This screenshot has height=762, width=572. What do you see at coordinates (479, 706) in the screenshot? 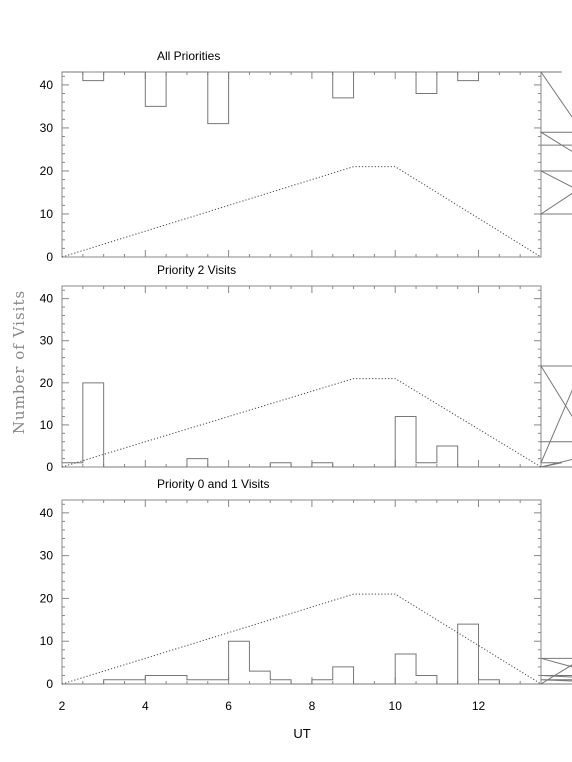
I see `x-tick-label: 12` at bounding box center [479, 706].